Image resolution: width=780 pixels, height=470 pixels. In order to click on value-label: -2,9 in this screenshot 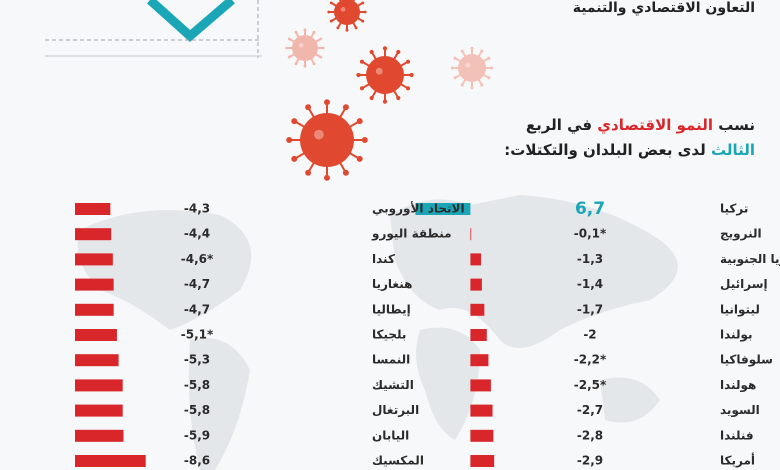, I will do `click(590, 461)`.